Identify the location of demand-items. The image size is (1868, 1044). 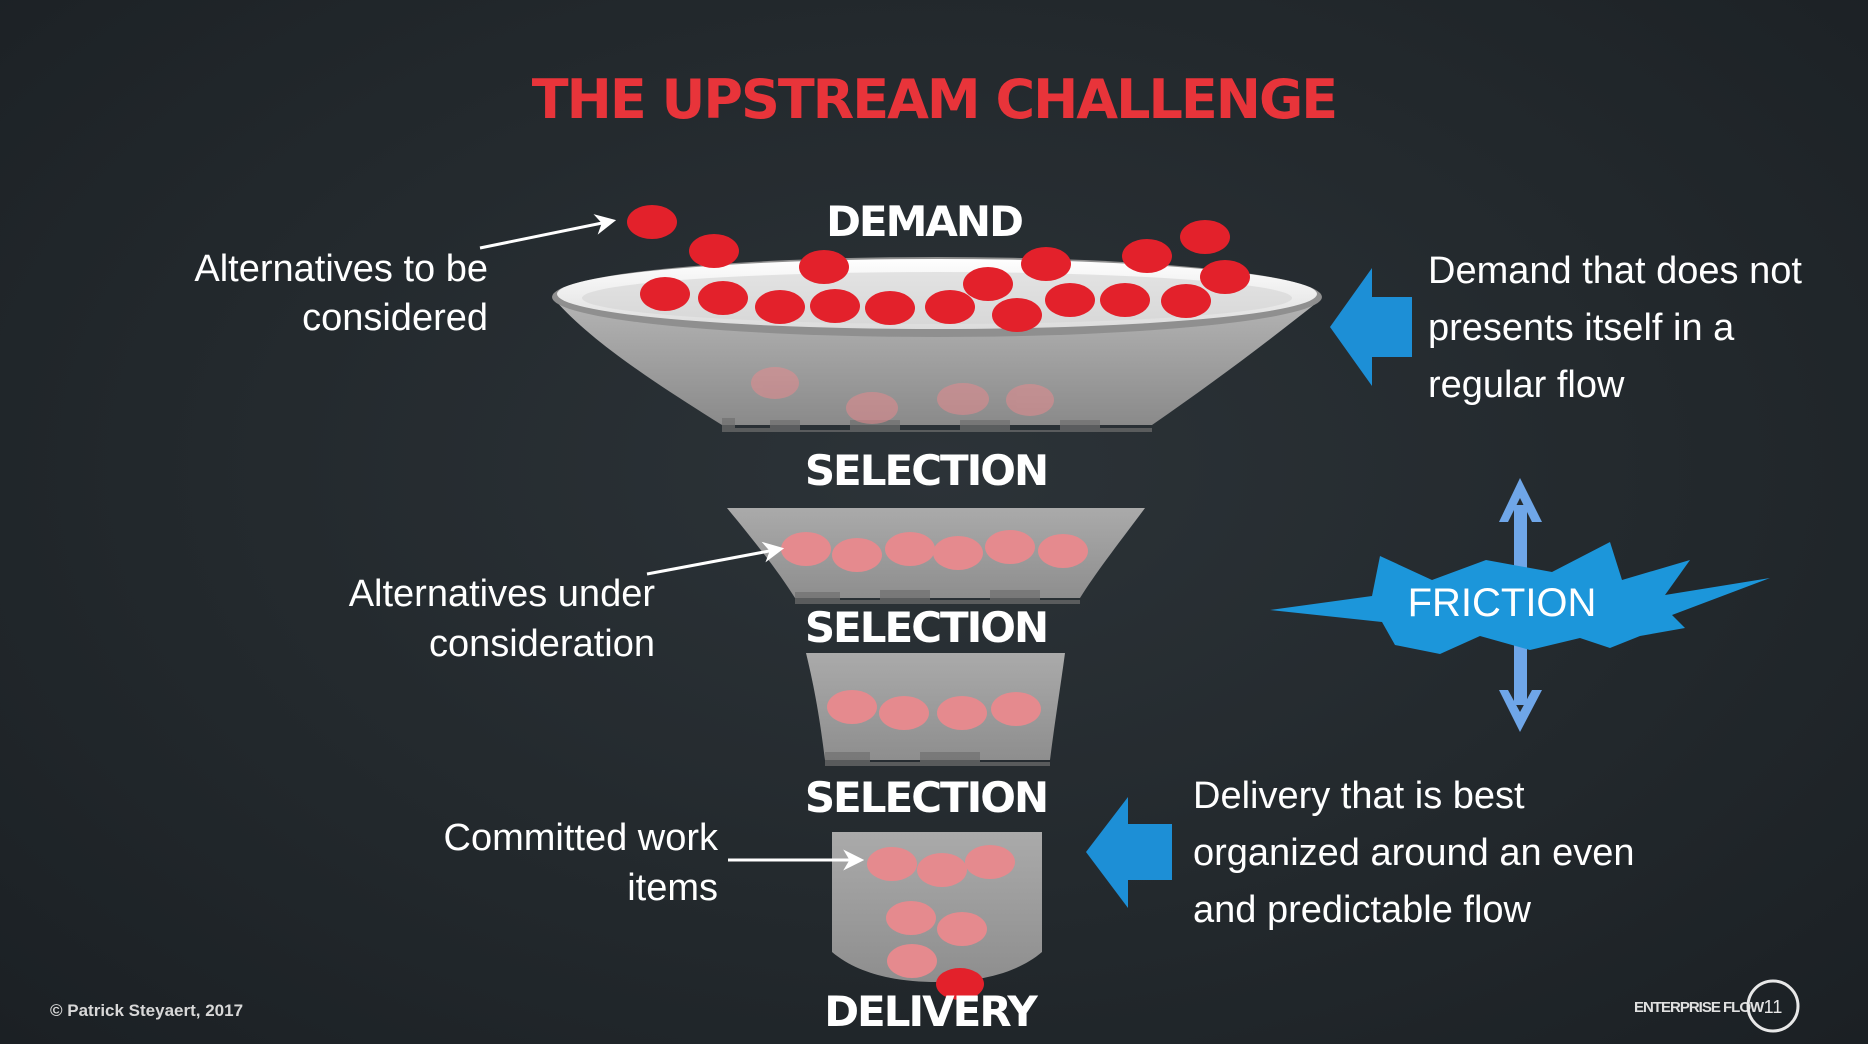
(938, 268).